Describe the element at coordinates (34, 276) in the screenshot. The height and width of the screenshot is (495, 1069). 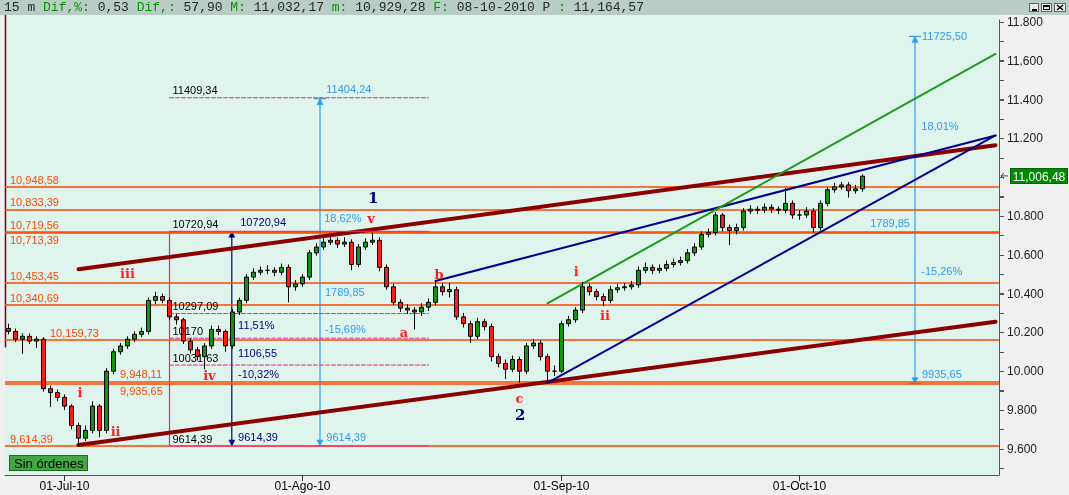
I see `ref-line-label: 10,453,45` at that location.